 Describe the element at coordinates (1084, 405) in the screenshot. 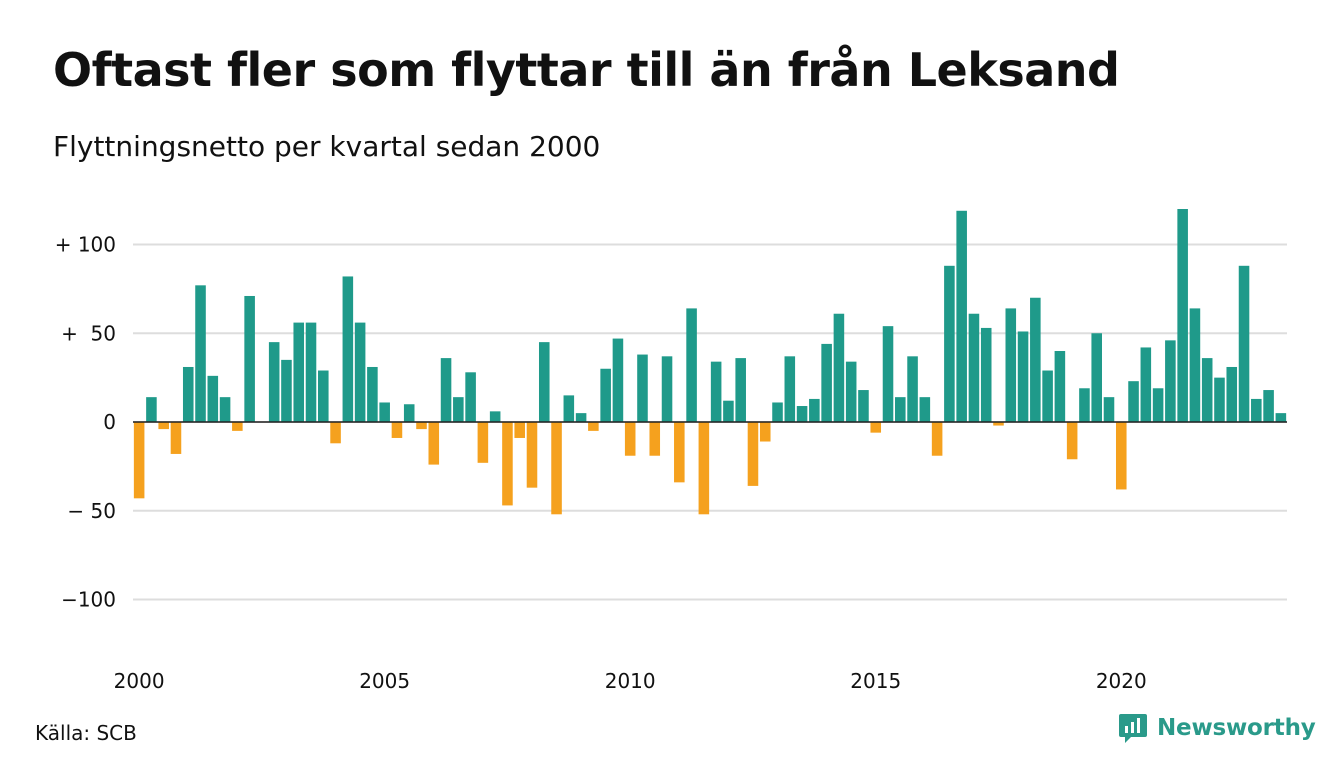

I see `bar-2019K2` at that location.